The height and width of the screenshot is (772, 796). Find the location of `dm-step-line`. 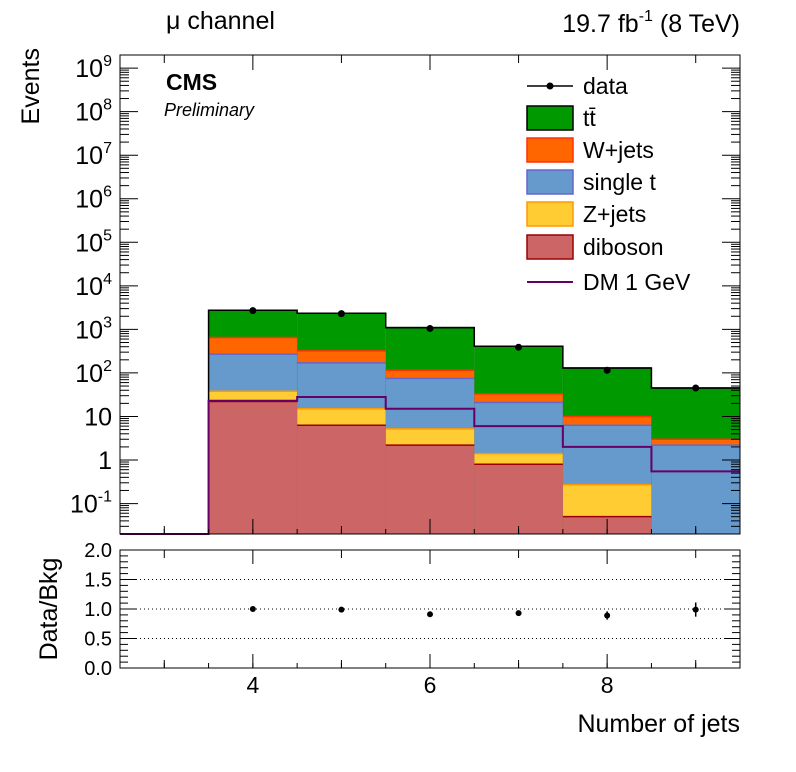

dm-step-line is located at coordinates (430, 465).